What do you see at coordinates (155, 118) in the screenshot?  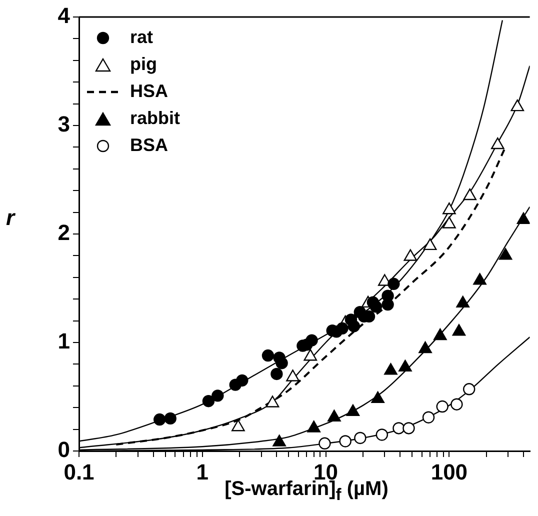 I see `legend-label: rabbit` at bounding box center [155, 118].